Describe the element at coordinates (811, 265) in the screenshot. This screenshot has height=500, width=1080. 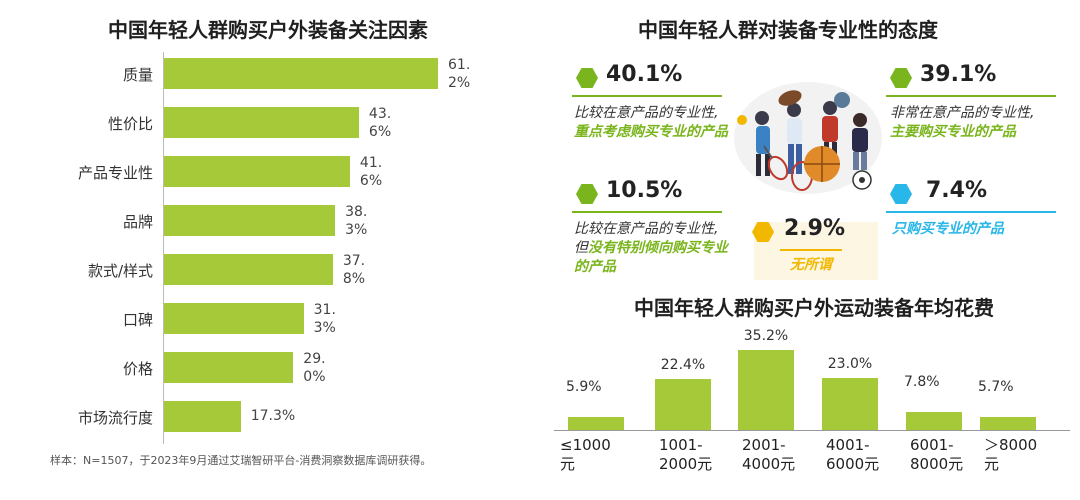
I see `attitude-desc-4: 无所谓` at that location.